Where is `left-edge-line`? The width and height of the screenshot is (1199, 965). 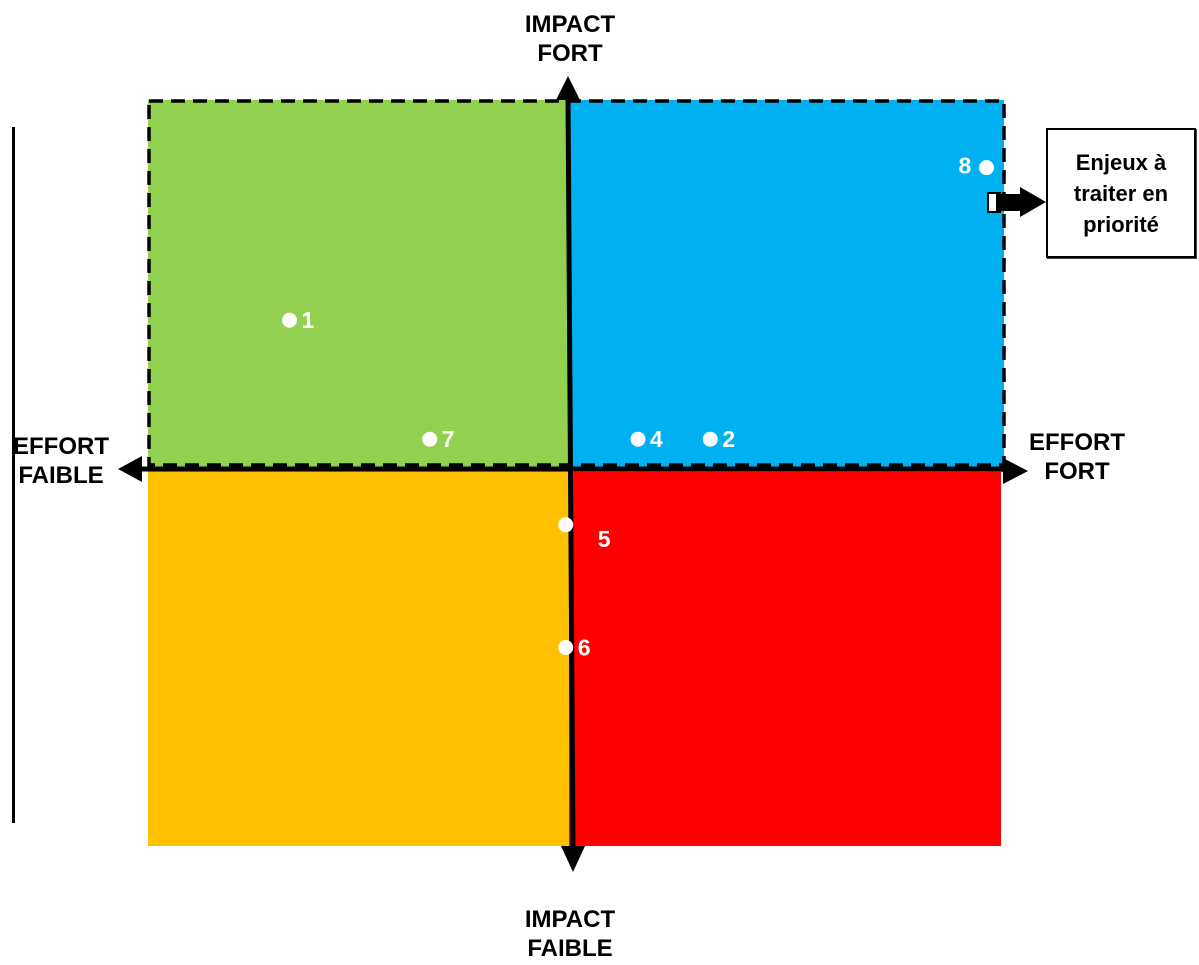
left-edge-line is located at coordinates (13, 475).